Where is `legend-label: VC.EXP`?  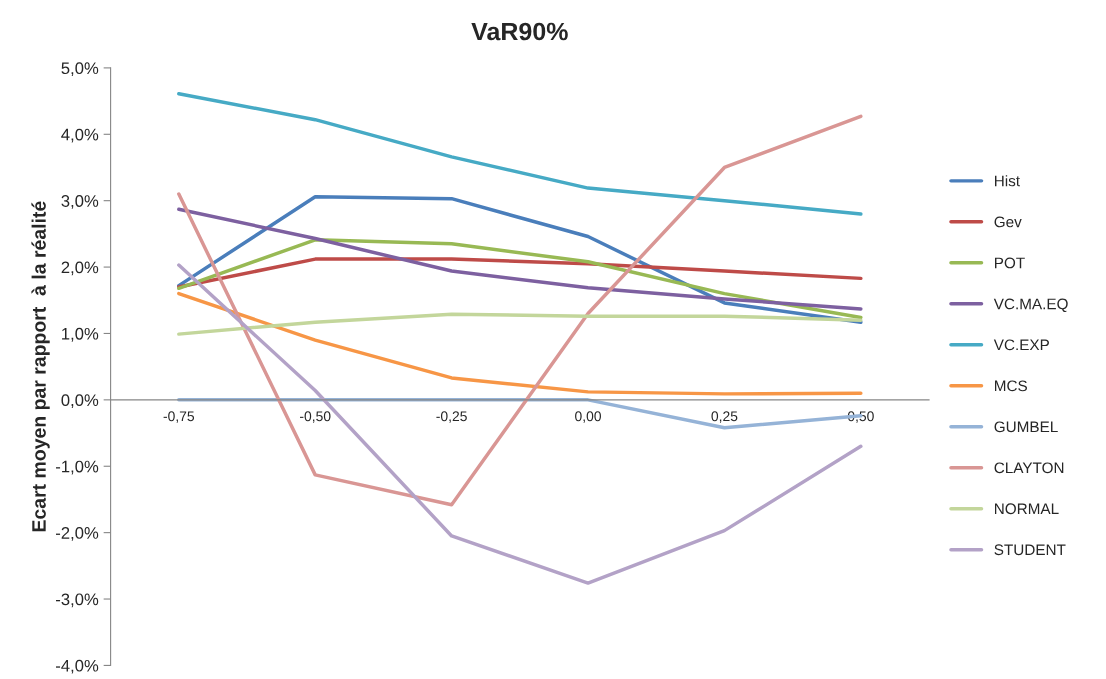 legend-label: VC.EXP is located at coordinates (1021, 345).